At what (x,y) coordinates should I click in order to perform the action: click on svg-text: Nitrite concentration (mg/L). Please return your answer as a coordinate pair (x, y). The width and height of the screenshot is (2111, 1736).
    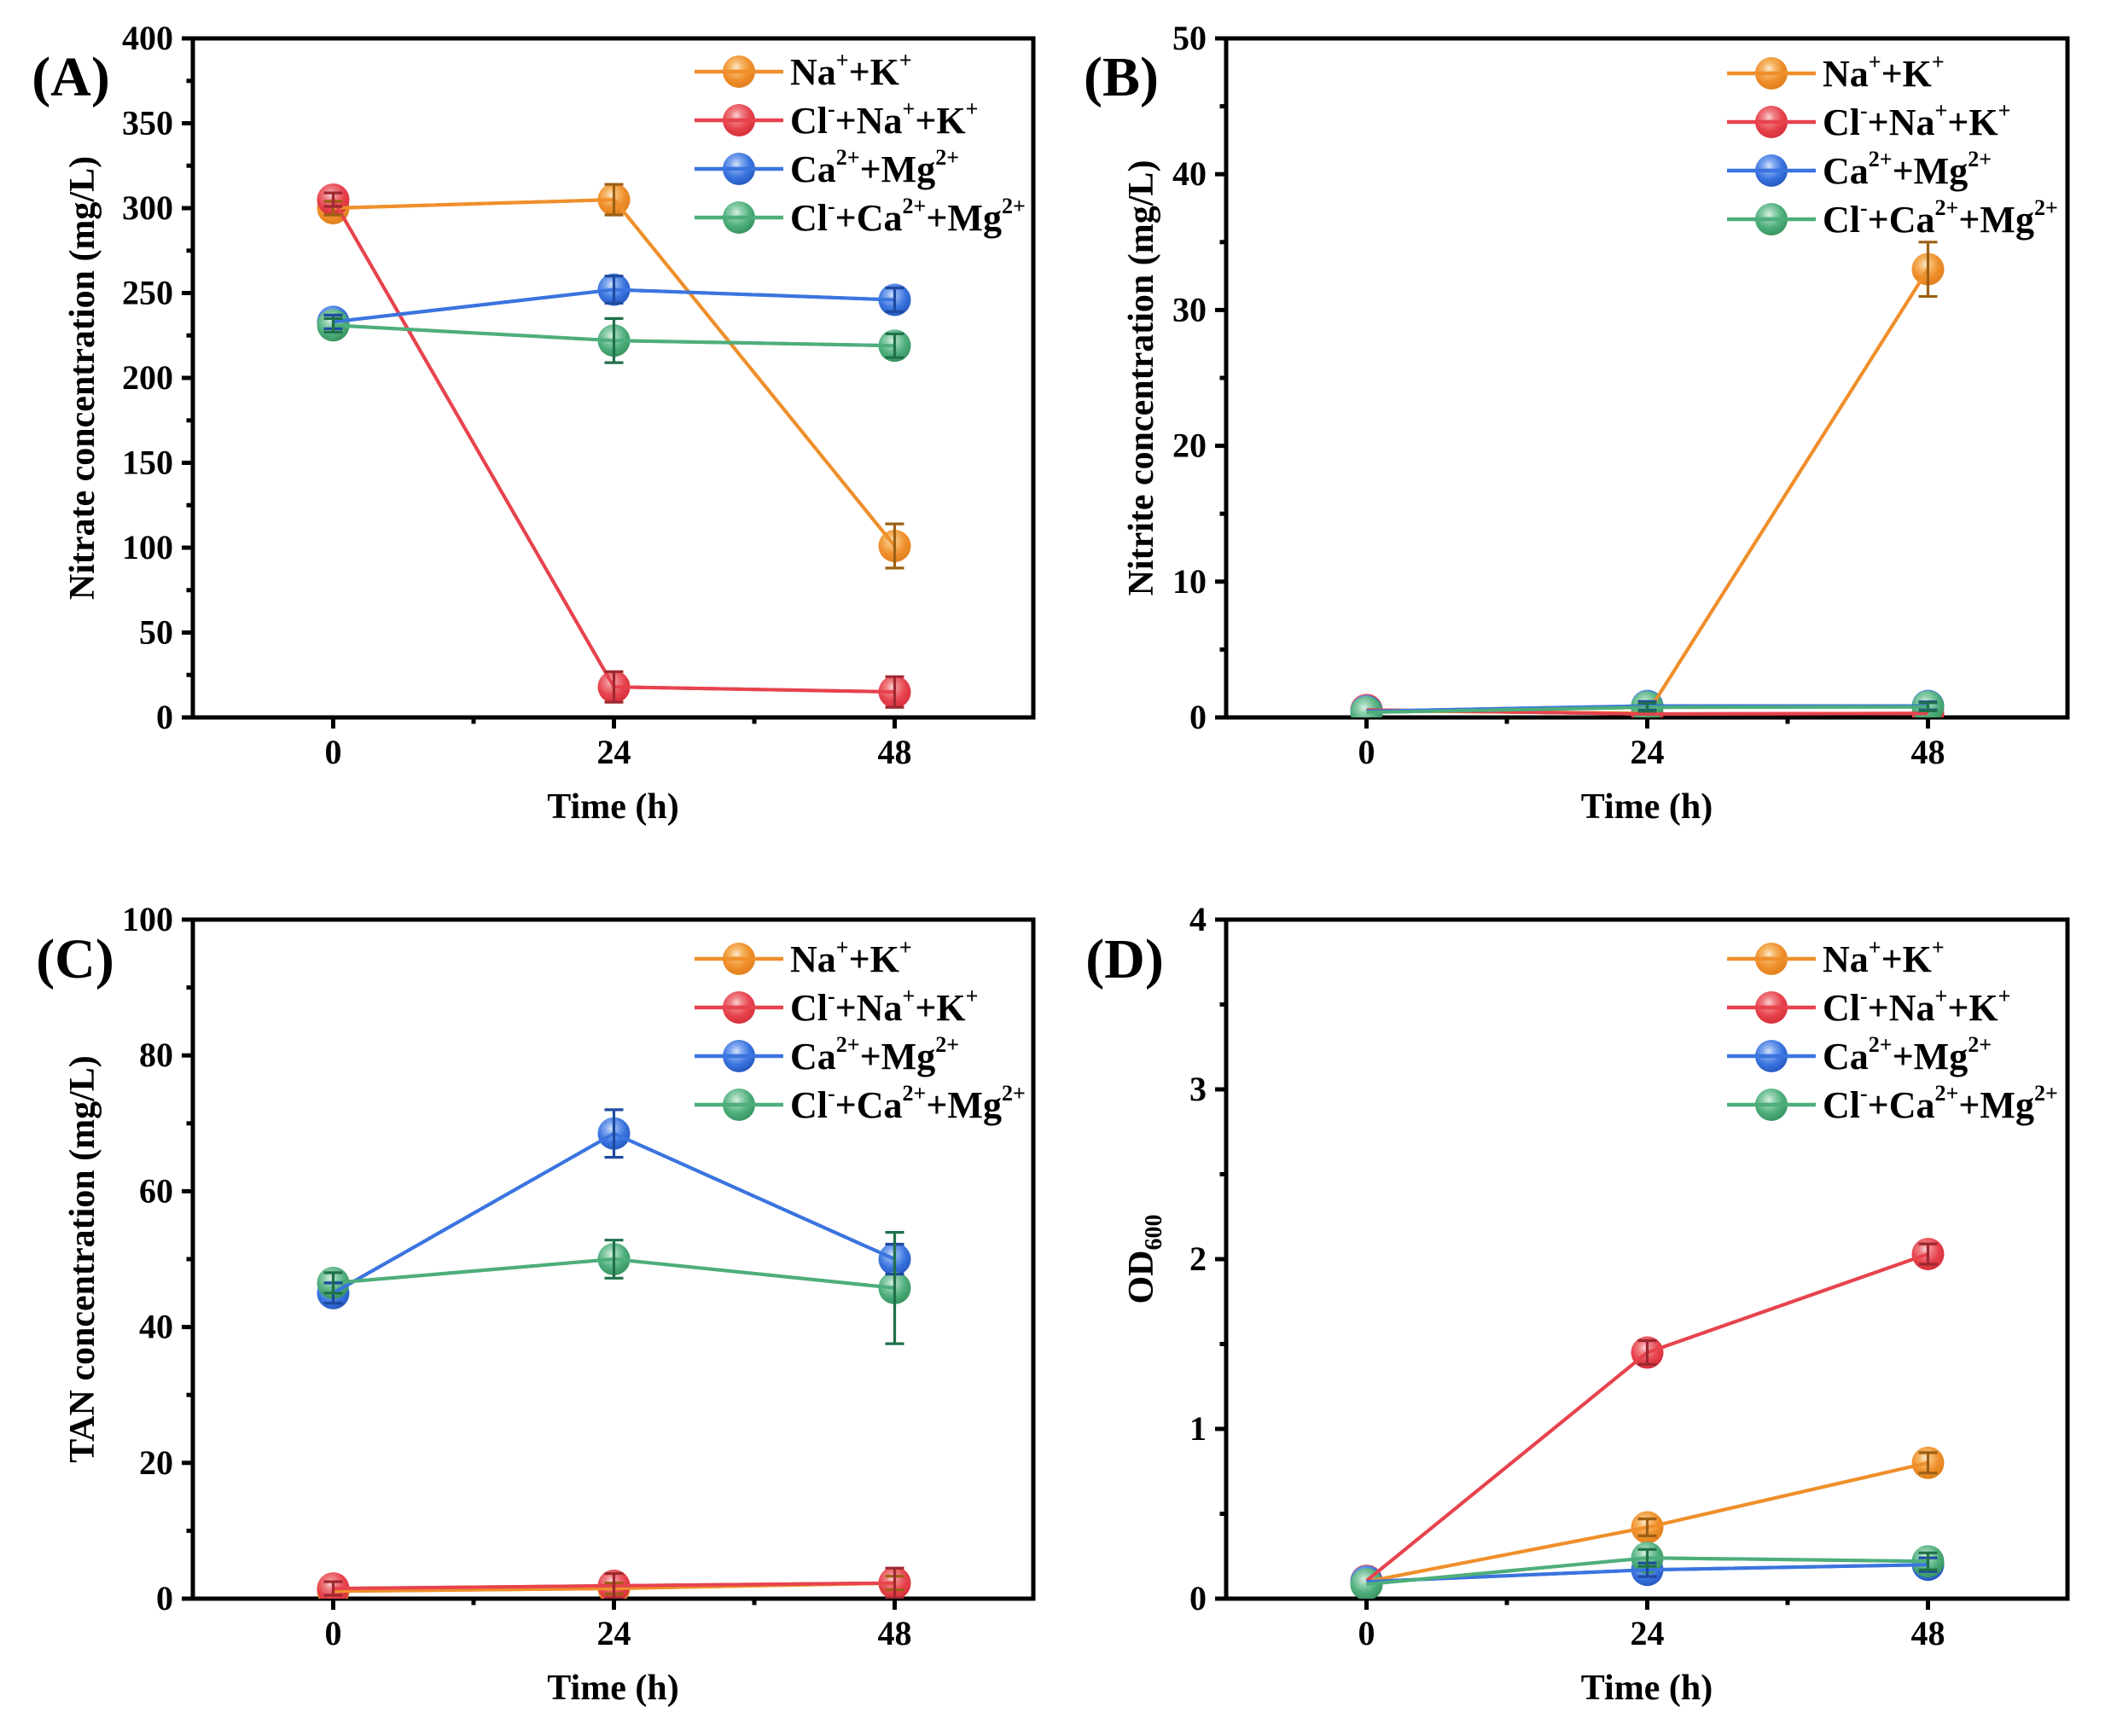
    Looking at the image, I should click on (1141, 378).